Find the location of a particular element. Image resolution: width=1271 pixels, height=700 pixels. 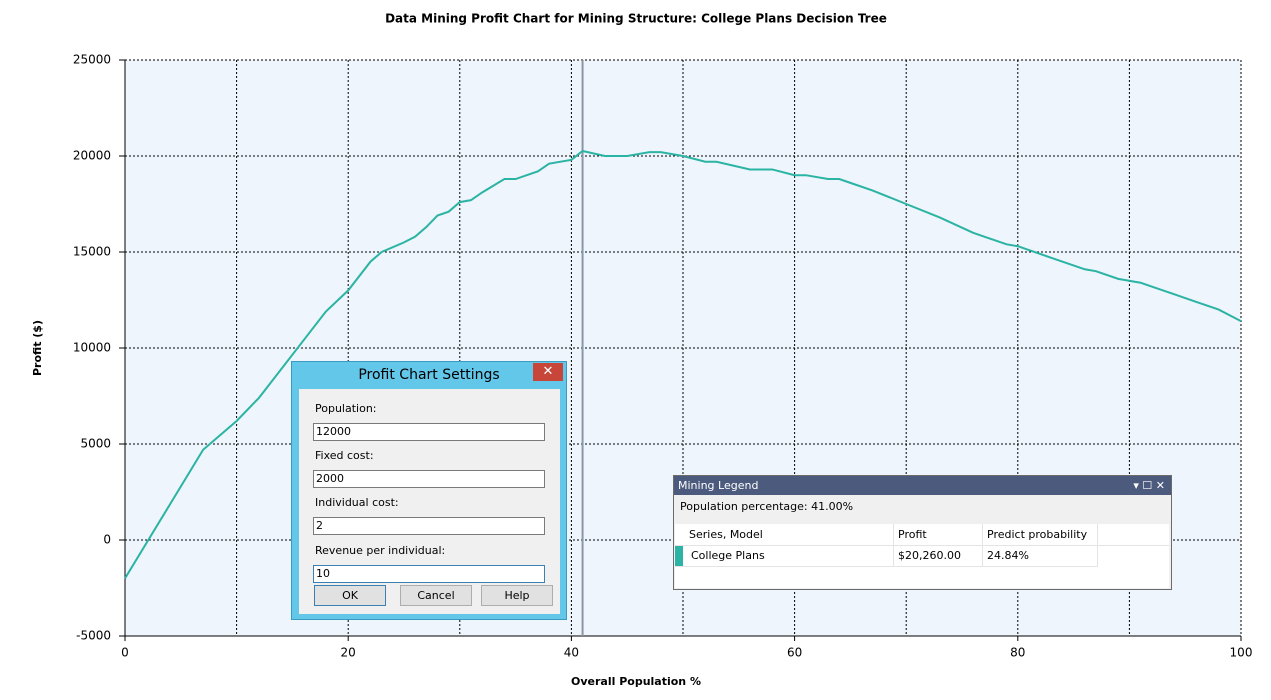

y-tick-label: 10000 is located at coordinates (92, 348).